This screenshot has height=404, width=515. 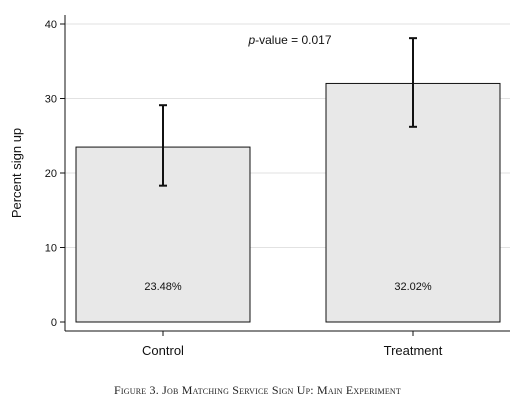 What do you see at coordinates (293, 40) in the screenshot?
I see `p-value-rest: -value = 0.017` at bounding box center [293, 40].